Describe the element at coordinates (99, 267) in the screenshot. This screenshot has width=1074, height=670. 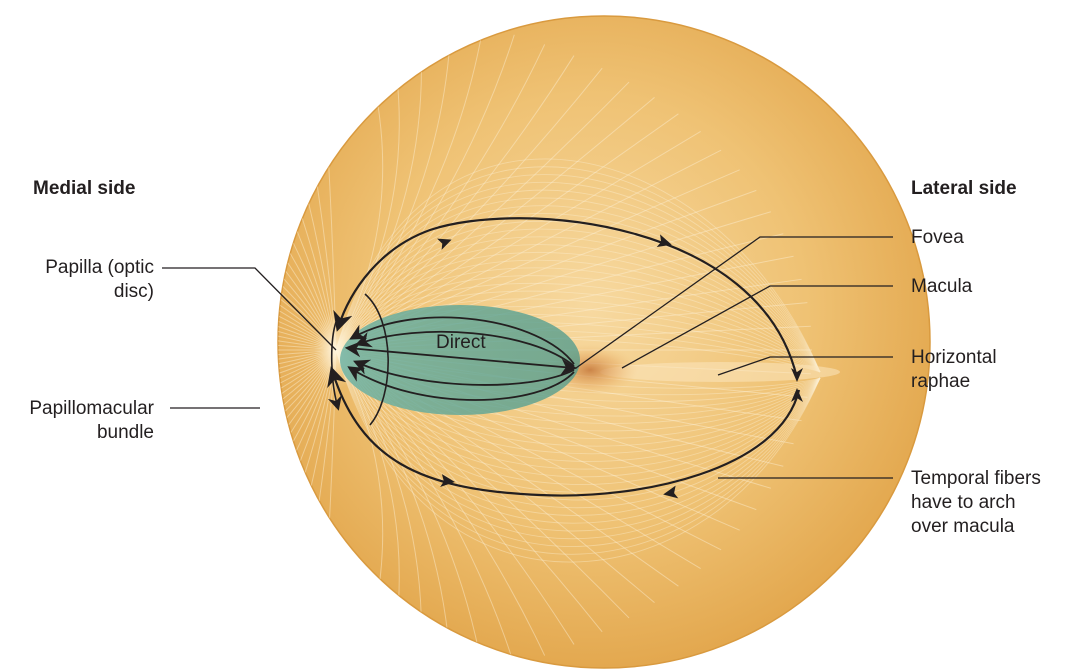
I see `papilla-label-line1: Papilla (optic` at that location.